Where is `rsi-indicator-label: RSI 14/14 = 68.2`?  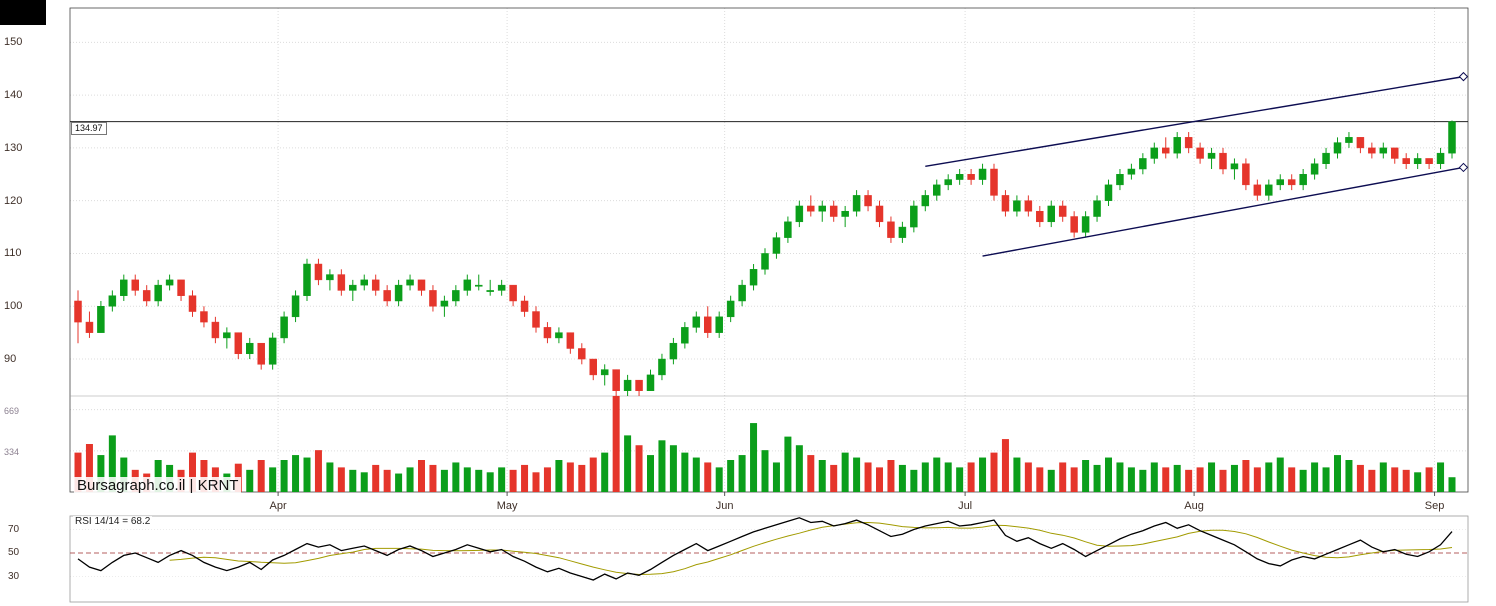 rsi-indicator-label: RSI 14/14 = 68.2 is located at coordinates (113, 521).